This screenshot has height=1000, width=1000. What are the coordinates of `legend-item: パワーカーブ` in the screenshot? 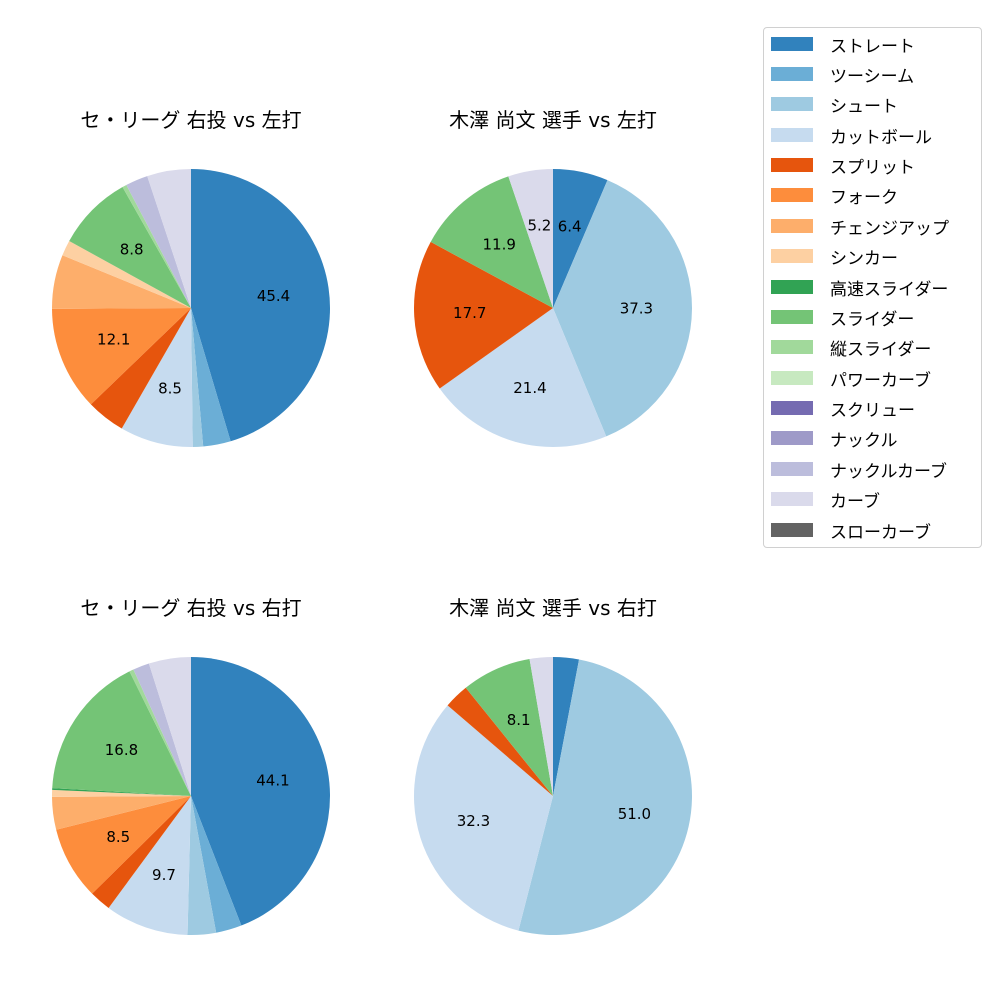 It's located at (851, 379).